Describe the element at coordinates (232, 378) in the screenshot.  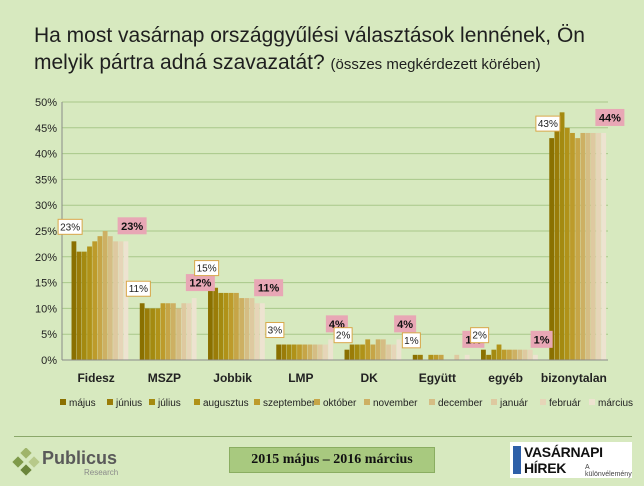
I see `x-tick-label: Jobbik` at that location.